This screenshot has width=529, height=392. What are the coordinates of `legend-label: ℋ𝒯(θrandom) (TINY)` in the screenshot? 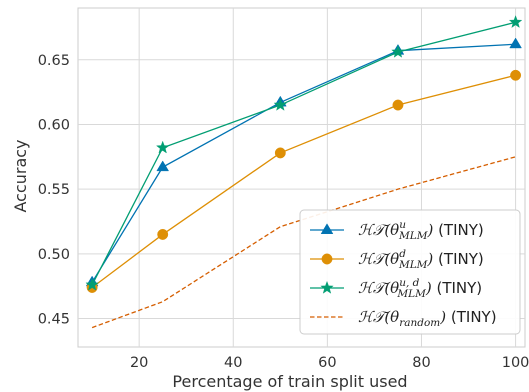 It's located at (427, 318).